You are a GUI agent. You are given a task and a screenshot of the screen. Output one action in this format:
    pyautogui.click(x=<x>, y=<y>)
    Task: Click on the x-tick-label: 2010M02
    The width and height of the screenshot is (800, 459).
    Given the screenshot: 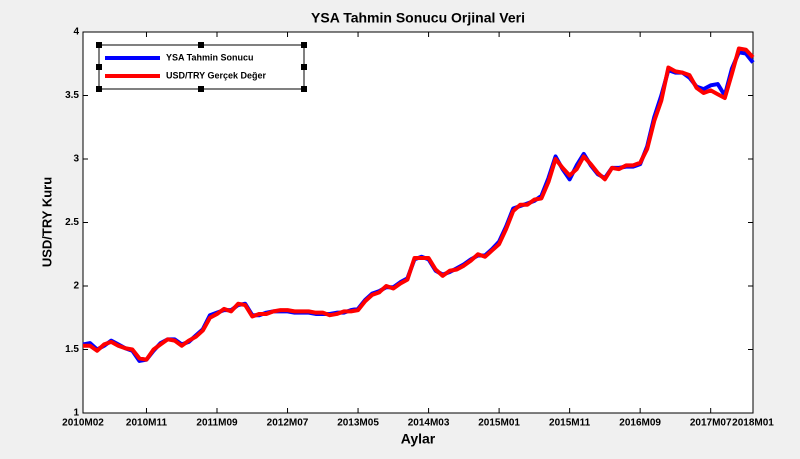 What is the action you would take?
    pyautogui.click(x=83, y=423)
    